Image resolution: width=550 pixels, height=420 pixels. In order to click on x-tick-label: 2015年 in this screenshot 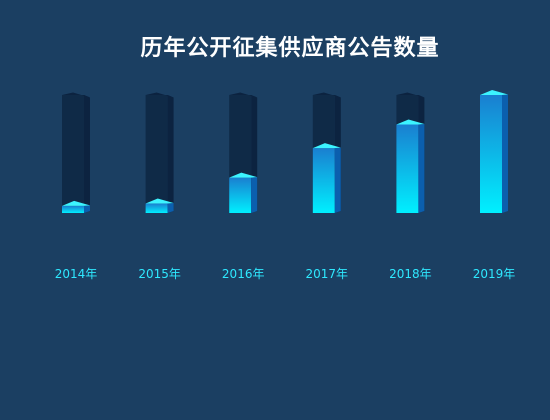, I will do `click(159, 274)`.